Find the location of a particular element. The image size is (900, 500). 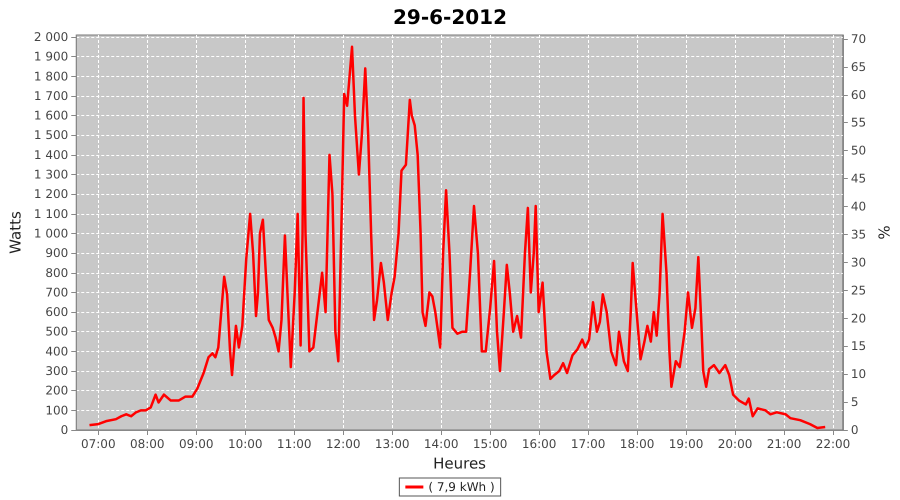

y-tick-label: 200 is located at coordinates (56, 391).